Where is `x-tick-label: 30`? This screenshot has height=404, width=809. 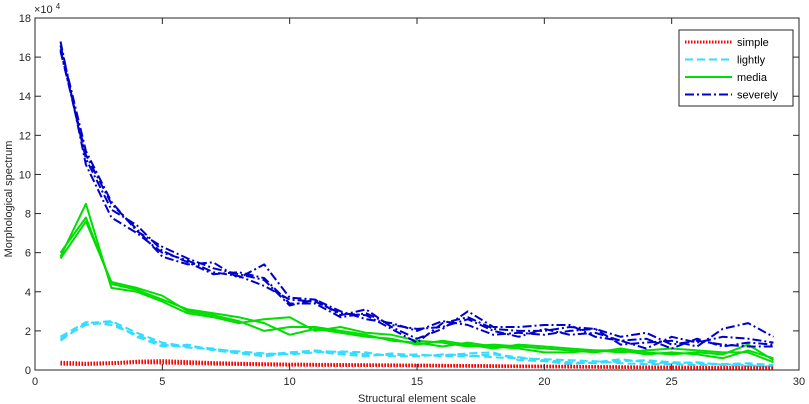
x-tick-label: 30 is located at coordinates (799, 382).